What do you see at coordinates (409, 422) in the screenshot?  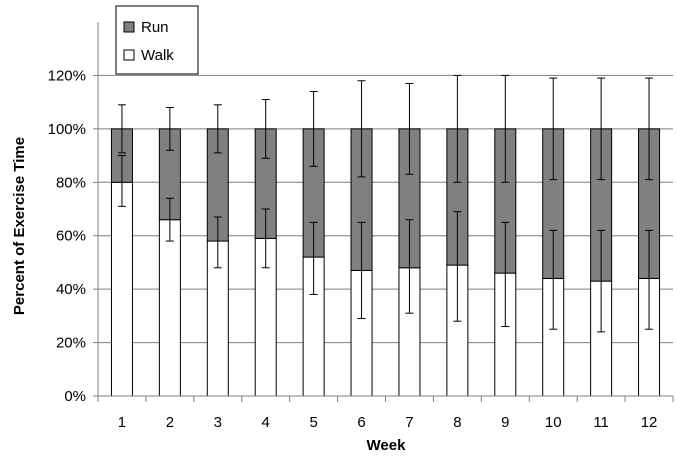 I see `x-tick-label: 7` at bounding box center [409, 422].